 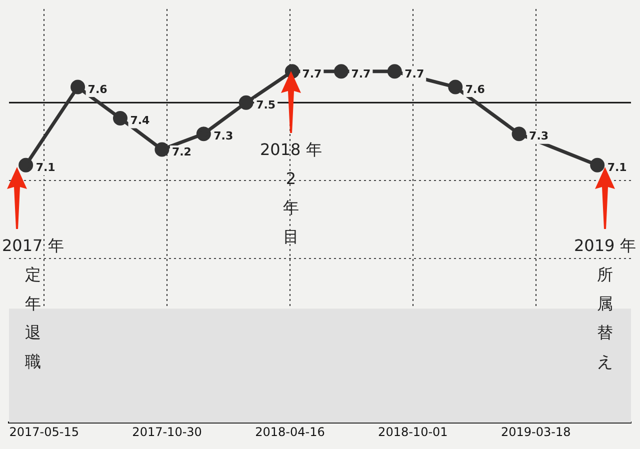 What do you see at coordinates (33, 304) in the screenshot?
I see `annotation: 2017 年定年退職` at bounding box center [33, 304].